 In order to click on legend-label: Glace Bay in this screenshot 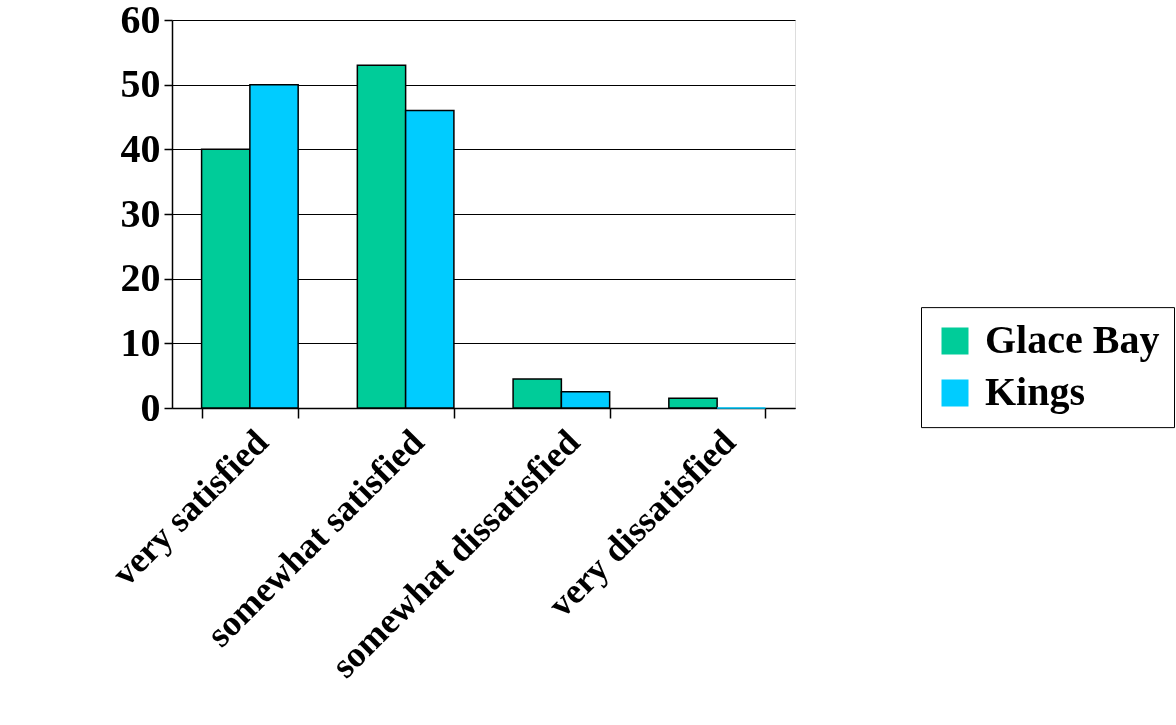, I will do `click(1072, 340)`.